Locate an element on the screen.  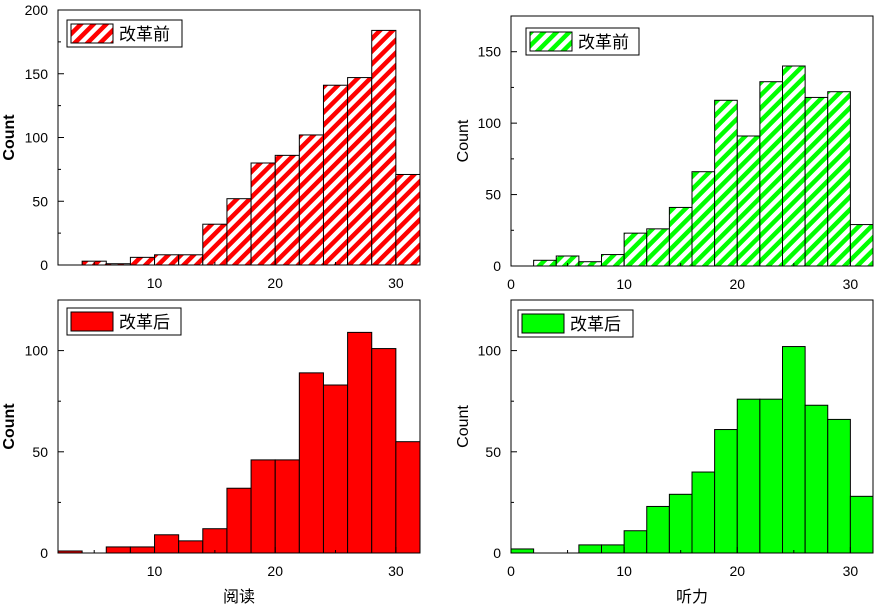
ytick-label-reading-before-0: 0 is located at coordinates (44, 265).